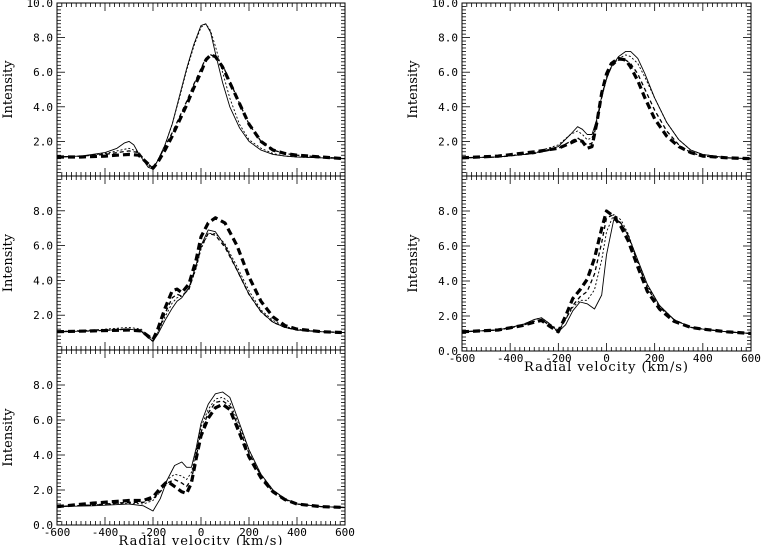  I want to click on panel-left-middle: 2.0 4.0 6.0 8.0 Intensity, so click(173, 263).